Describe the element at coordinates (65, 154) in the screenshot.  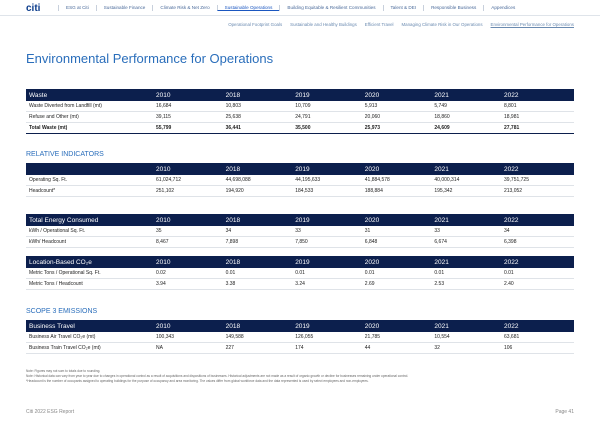
I see `section-heading: RELATIVE INDICATORS` at that location.